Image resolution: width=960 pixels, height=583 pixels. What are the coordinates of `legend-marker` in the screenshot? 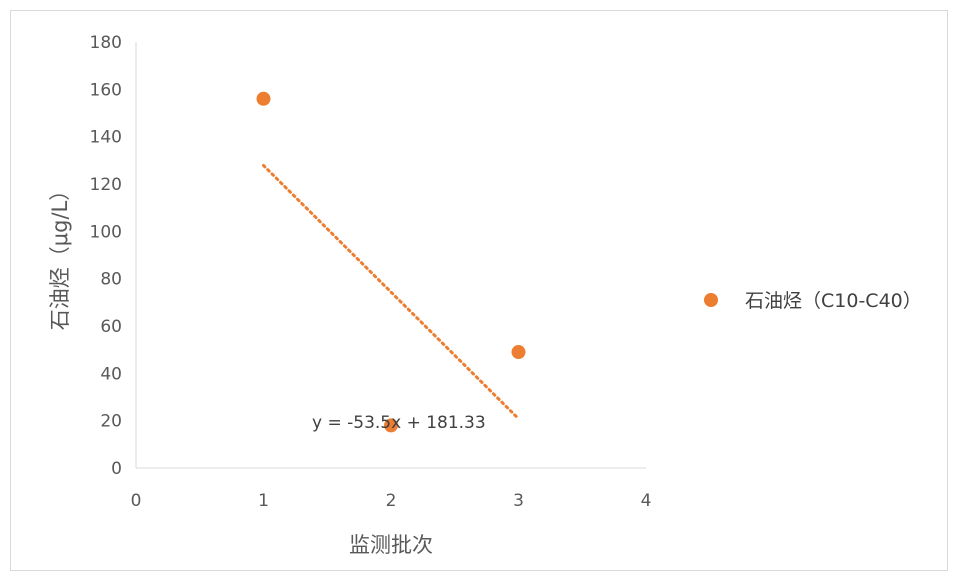 It's located at (711, 300).